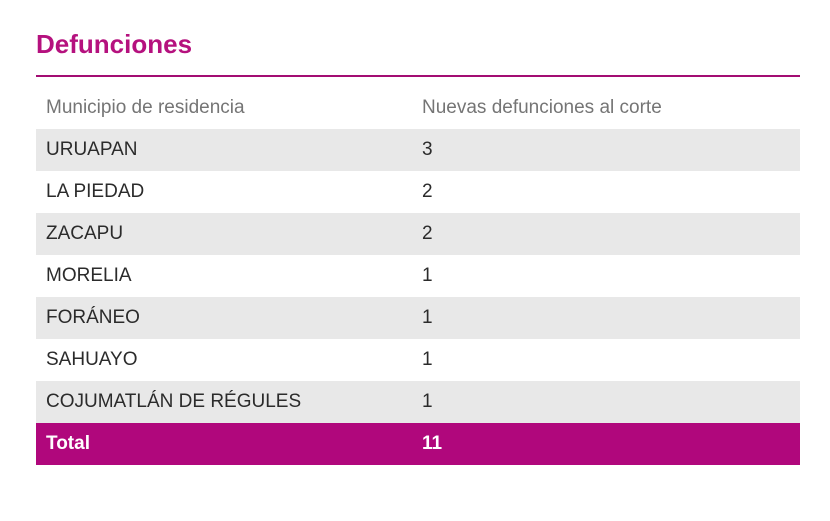 The height and width of the screenshot is (521, 830). What do you see at coordinates (432, 443) in the screenshot?
I see `total-value: 11` at bounding box center [432, 443].